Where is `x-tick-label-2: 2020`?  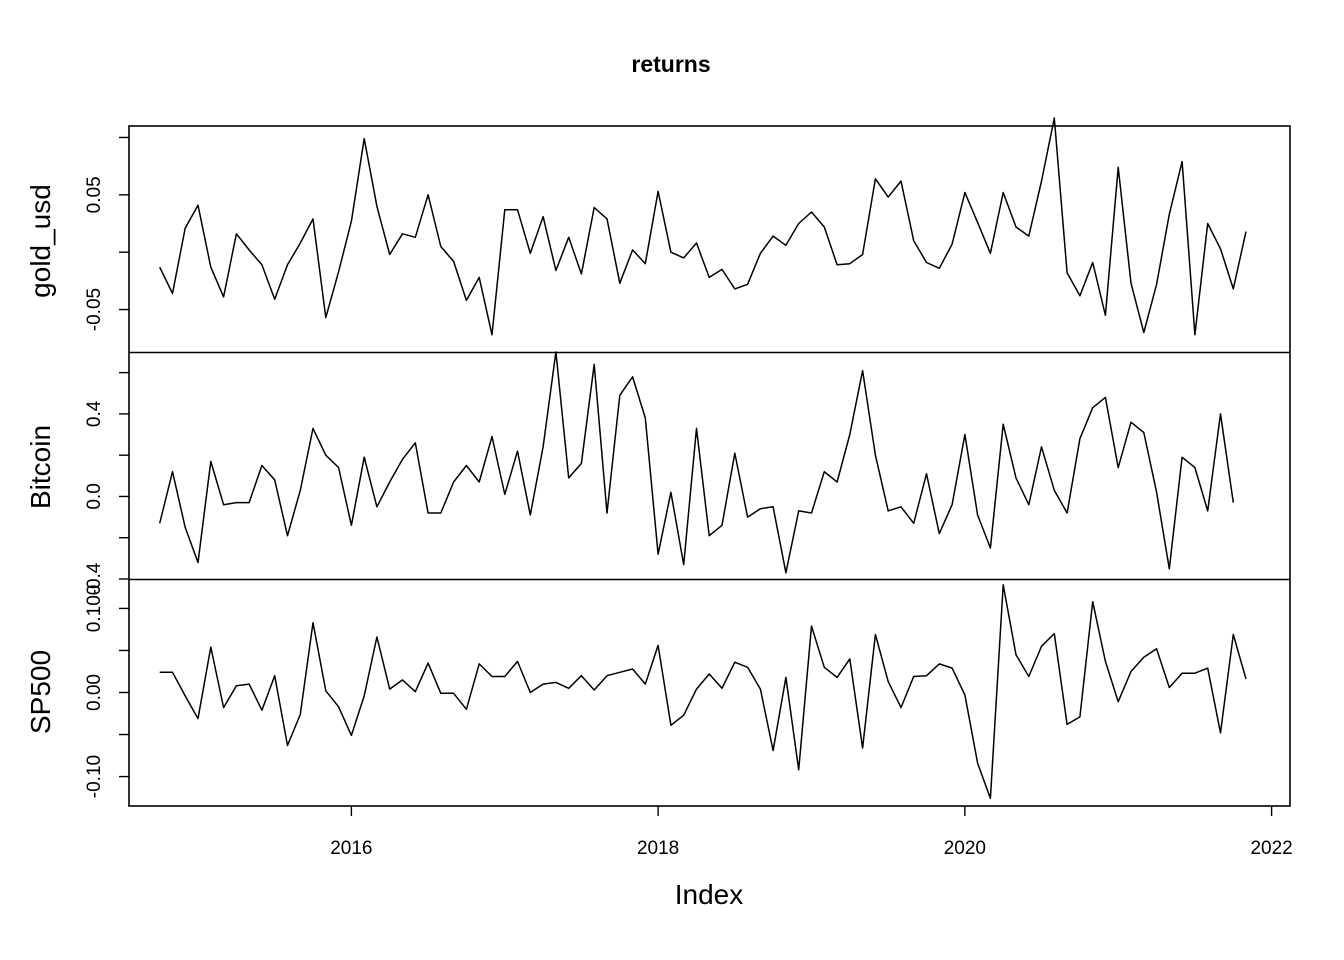 x-tick-label-2: 2020 is located at coordinates (965, 848).